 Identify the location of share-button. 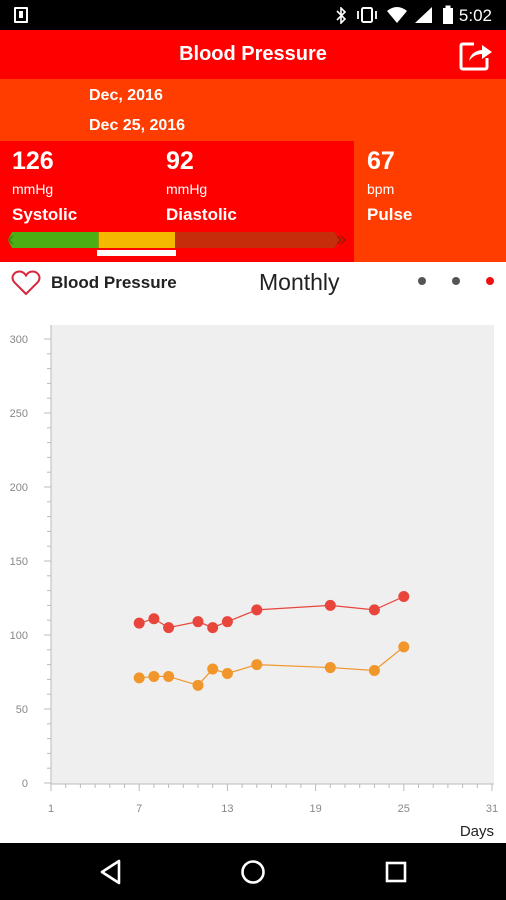
(476, 55).